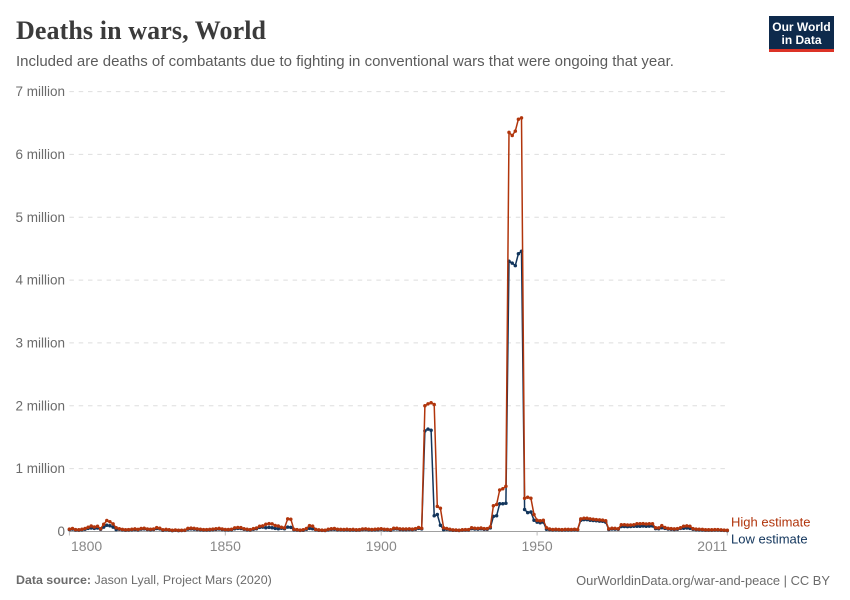  I want to click on svg-text: 1 million, so click(40, 468).